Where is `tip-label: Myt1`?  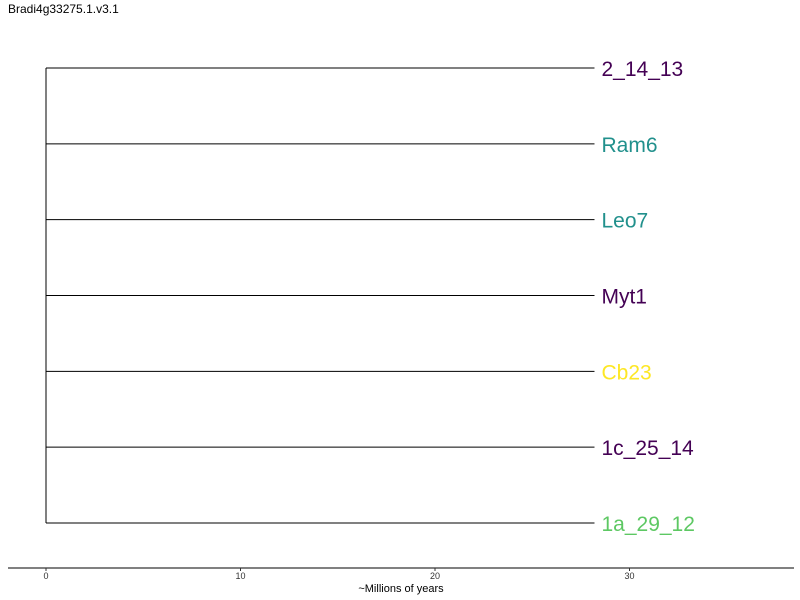 tip-label: Myt1 is located at coordinates (624, 297).